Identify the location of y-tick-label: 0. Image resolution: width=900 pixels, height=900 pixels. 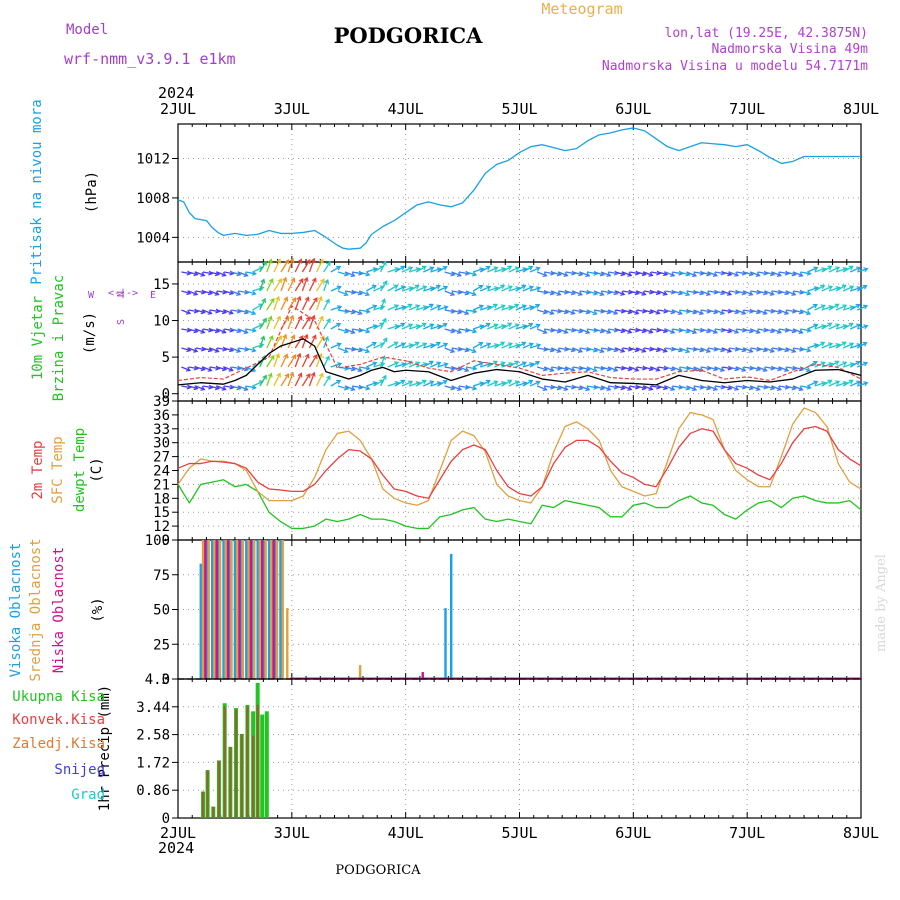
(166, 819).